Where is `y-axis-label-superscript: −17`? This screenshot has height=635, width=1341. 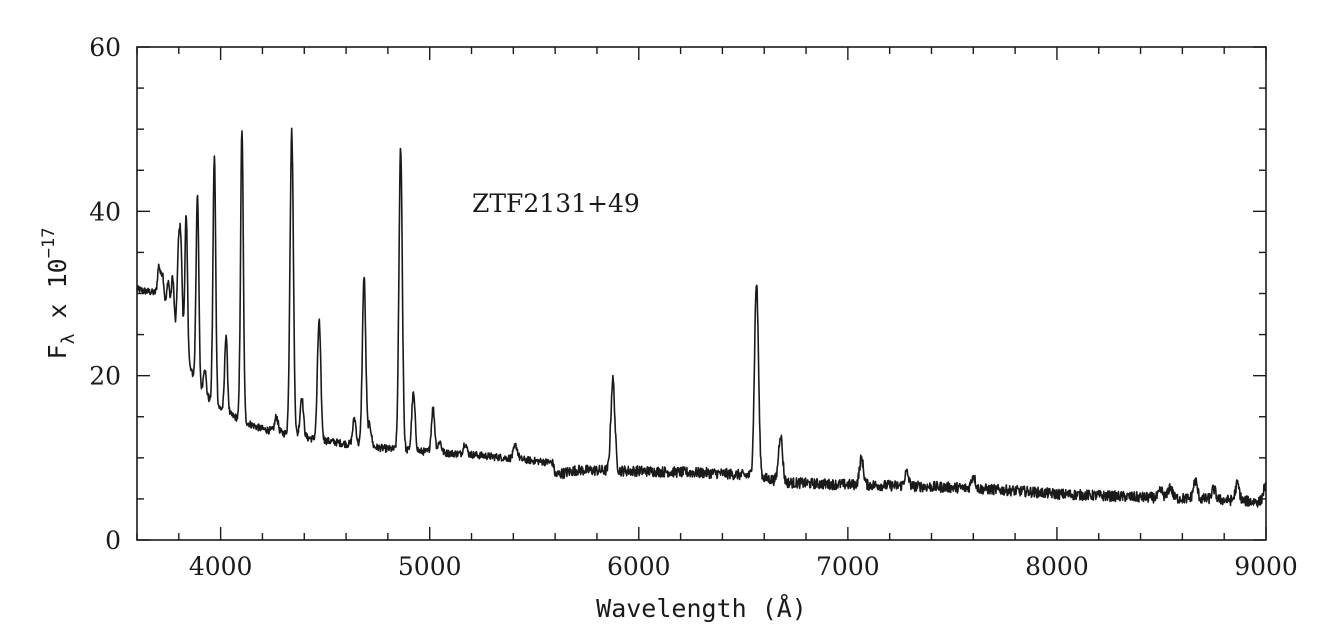
y-axis-label-superscript: −17 is located at coordinates (49, 243).